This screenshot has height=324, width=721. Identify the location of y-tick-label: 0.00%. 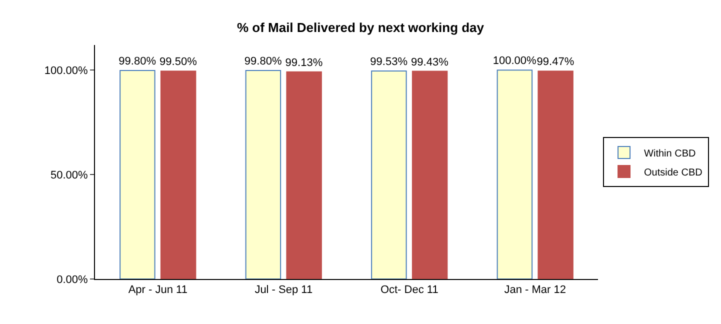
(72, 280).